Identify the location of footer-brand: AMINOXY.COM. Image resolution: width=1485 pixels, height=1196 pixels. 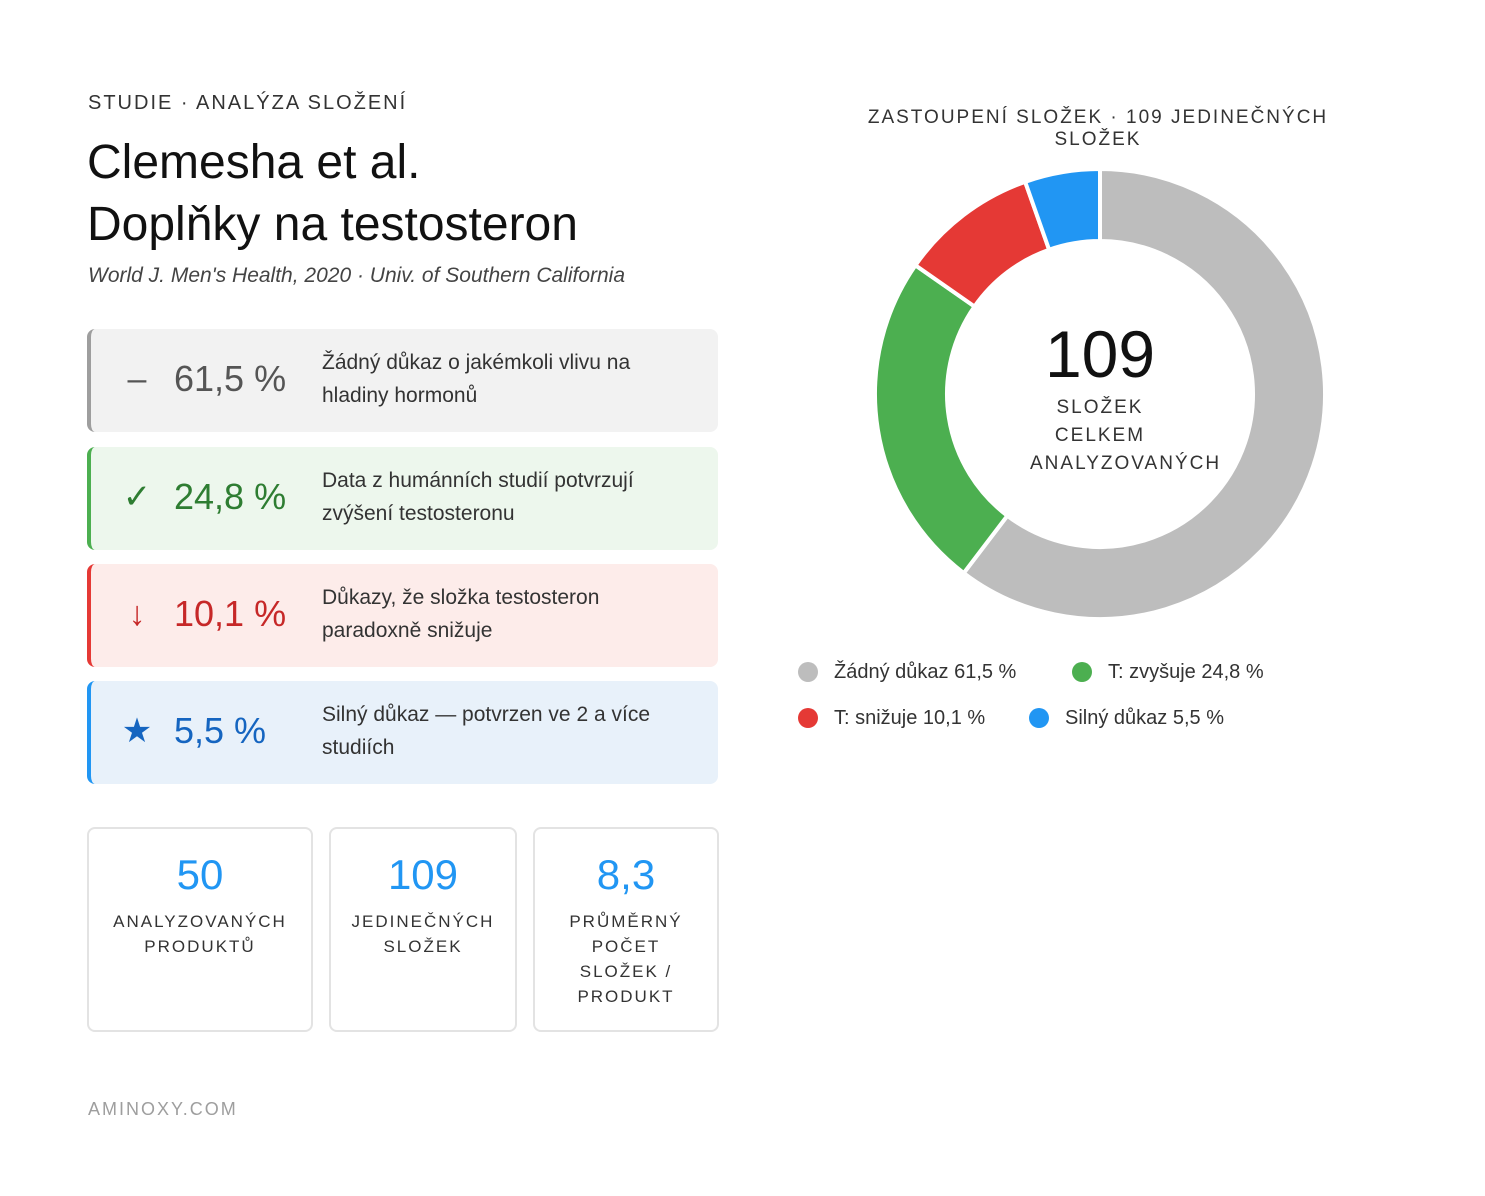
(163, 1109).